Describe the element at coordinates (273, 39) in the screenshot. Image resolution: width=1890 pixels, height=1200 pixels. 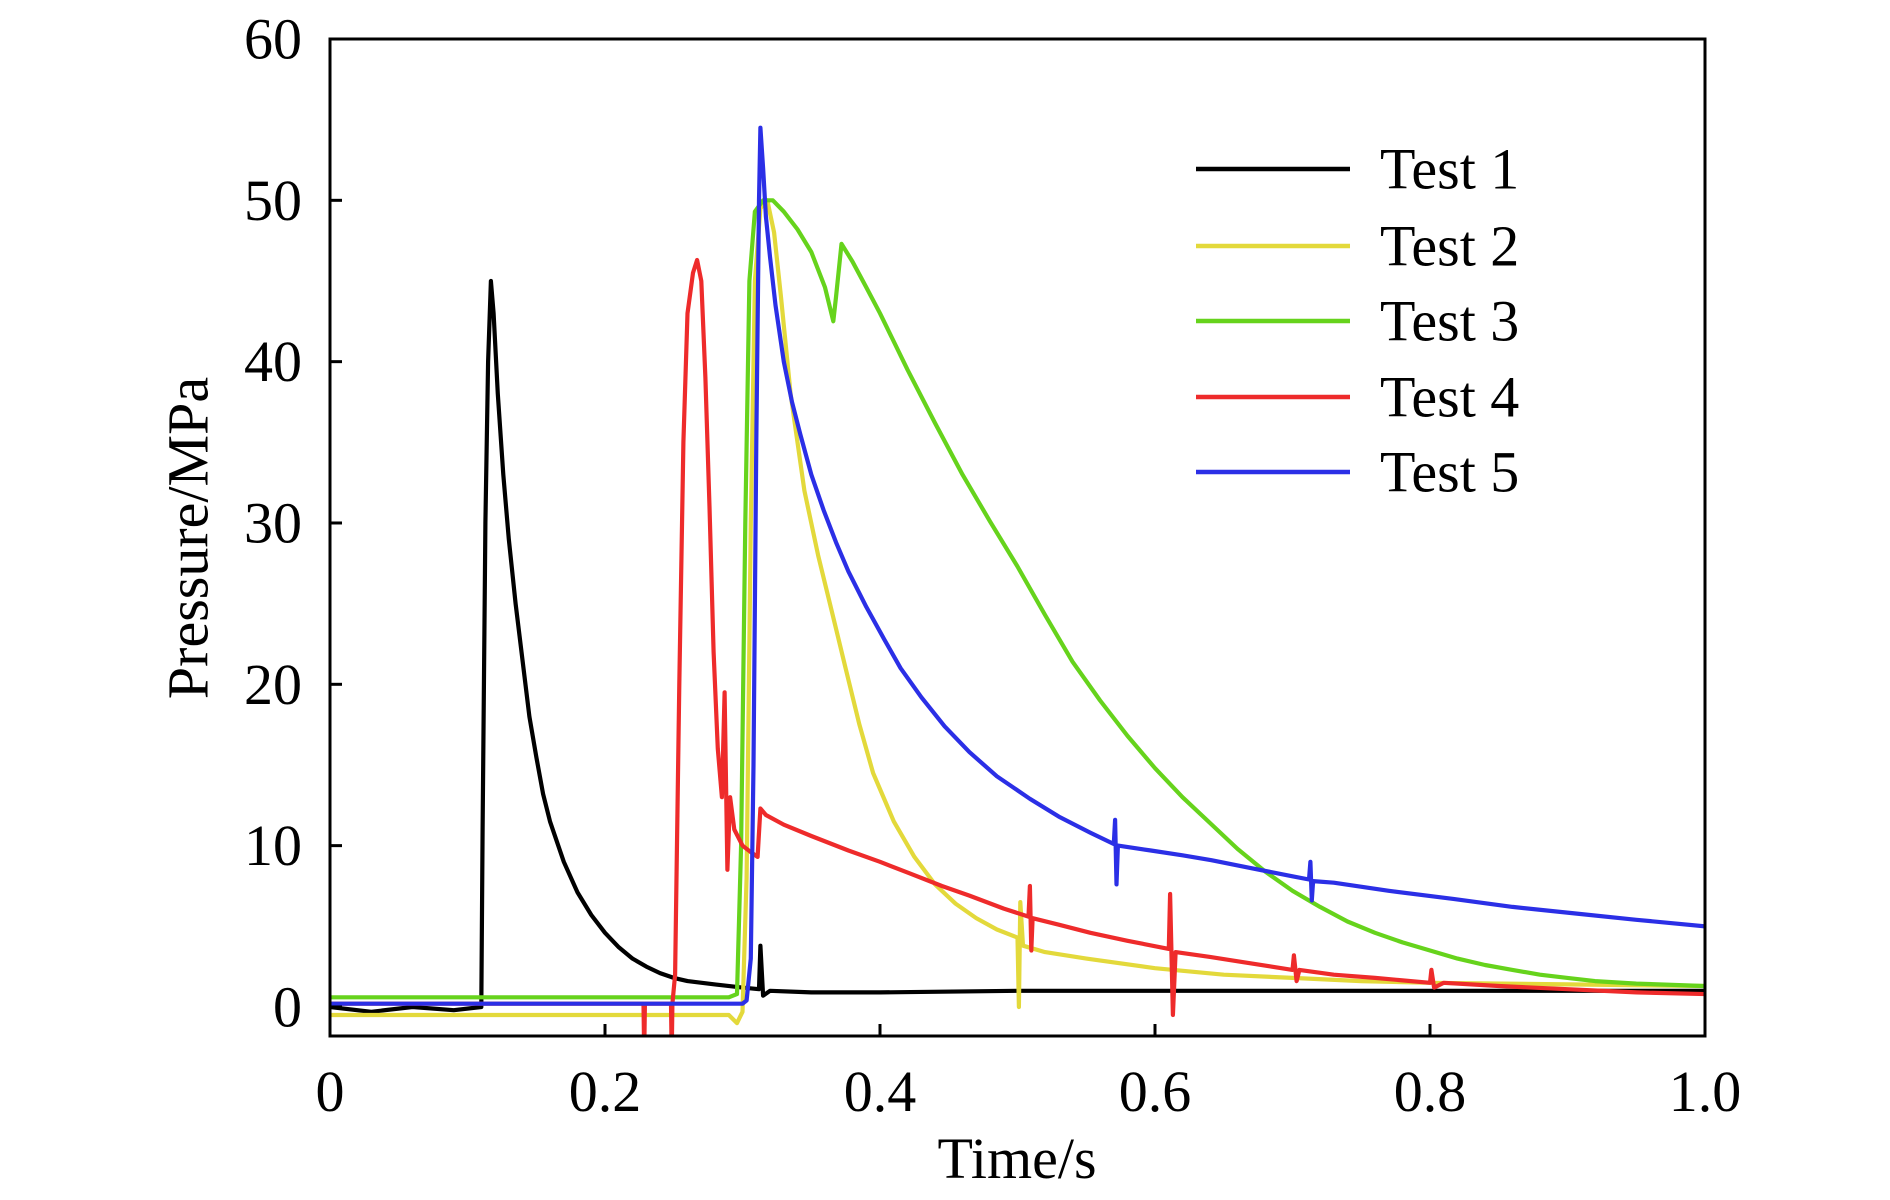
I see `y-tick-label: 60` at that location.